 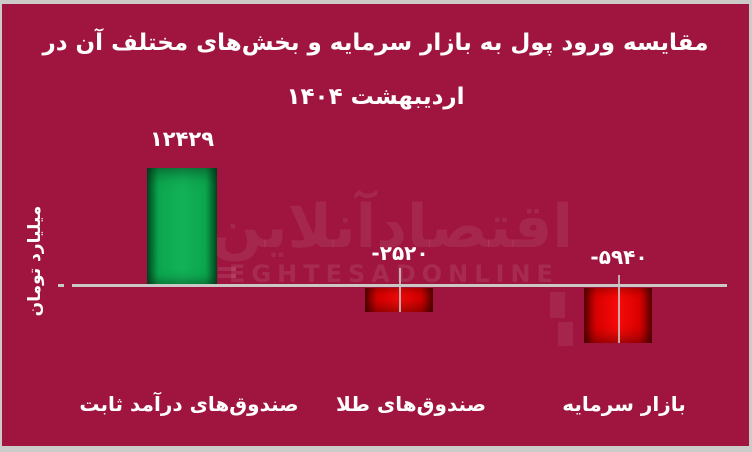 What do you see at coordinates (182, 226) in the screenshot?
I see `bar-fixed-income-funds` at bounding box center [182, 226].